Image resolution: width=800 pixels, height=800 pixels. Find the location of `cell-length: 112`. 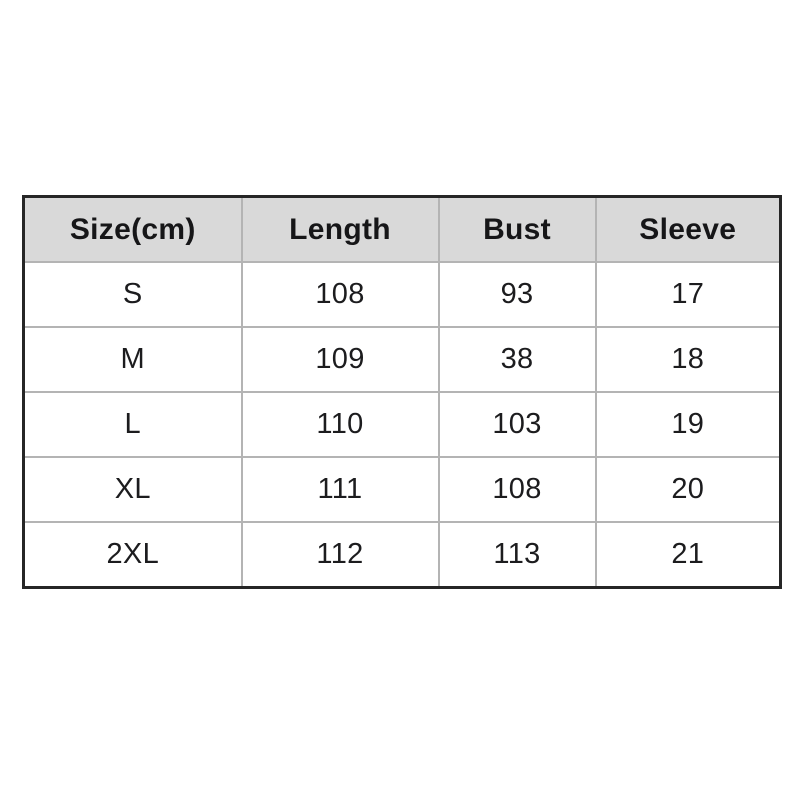

cell-length: 112 is located at coordinates (340, 555).